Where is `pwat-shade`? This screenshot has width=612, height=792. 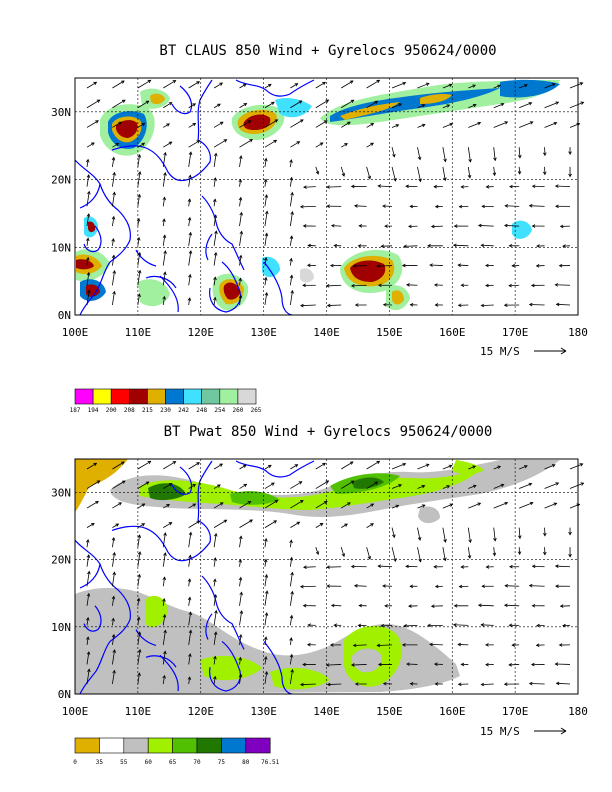 pwat-shade is located at coordinates (156, 611).